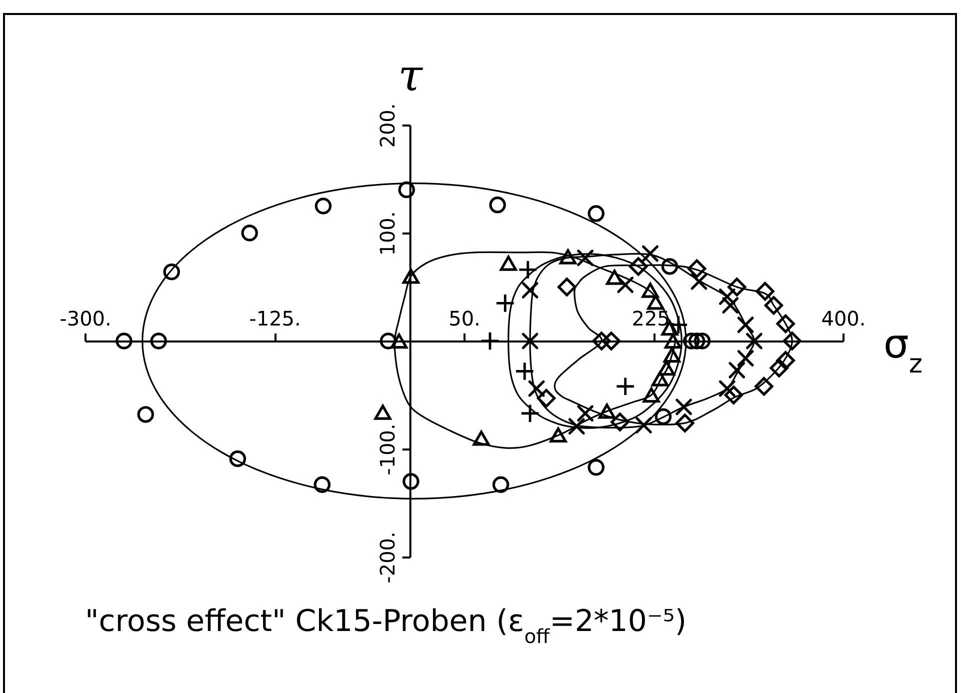  What do you see at coordinates (387, 558) in the screenshot?
I see `y-tick-label: -200.` at bounding box center [387, 558].